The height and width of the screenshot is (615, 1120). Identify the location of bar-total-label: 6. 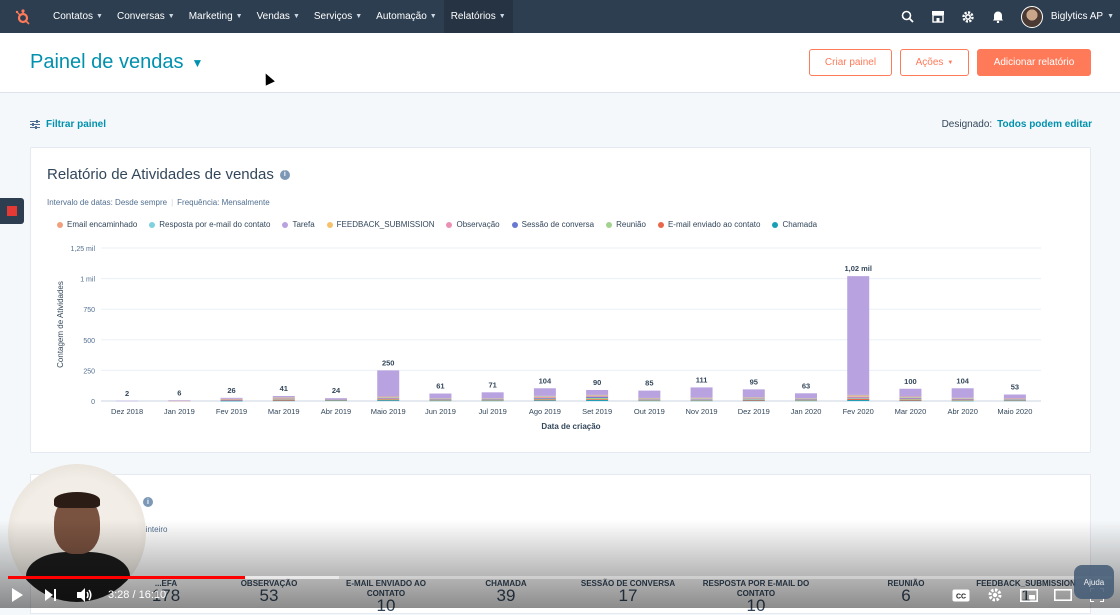
(179, 392).